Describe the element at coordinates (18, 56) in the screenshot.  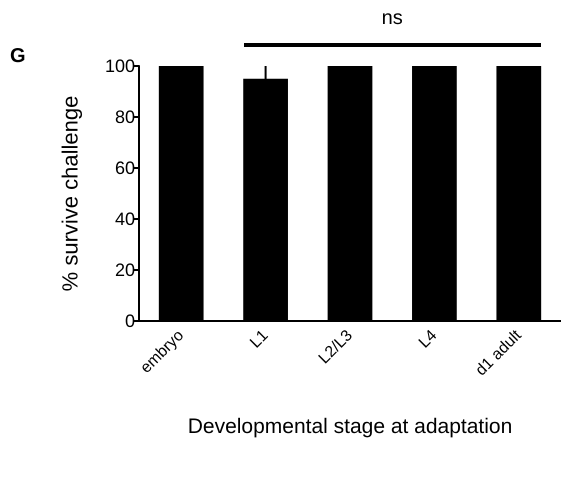
I see `text: G` at that location.